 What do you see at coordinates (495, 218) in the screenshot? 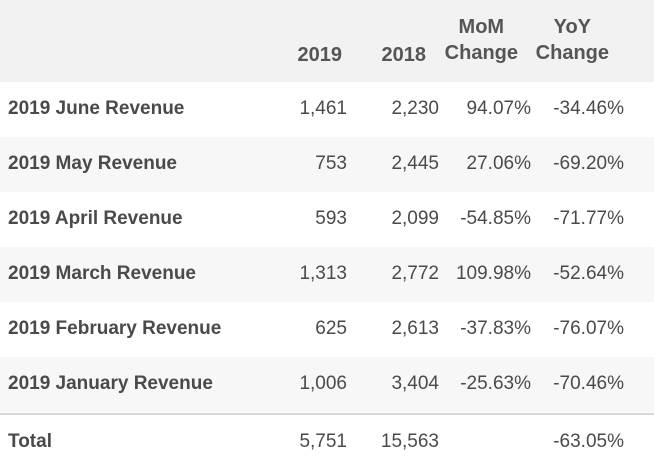
I see `cell-mom-change: -54.85%` at bounding box center [495, 218].